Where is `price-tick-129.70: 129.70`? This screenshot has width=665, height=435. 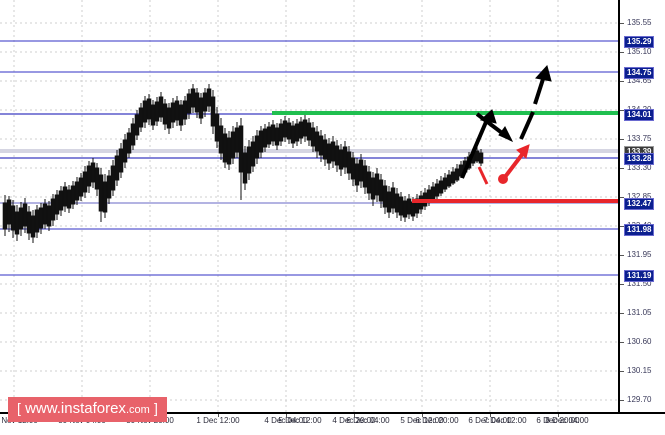
price-tick-129.70: 129.70 is located at coordinates (639, 399).